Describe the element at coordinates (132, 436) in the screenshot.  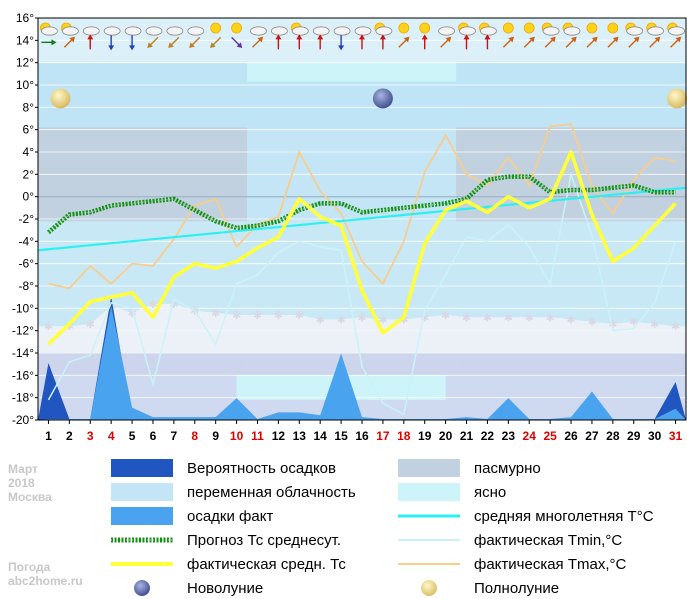
I see `x-tick-label: 5` at that location.